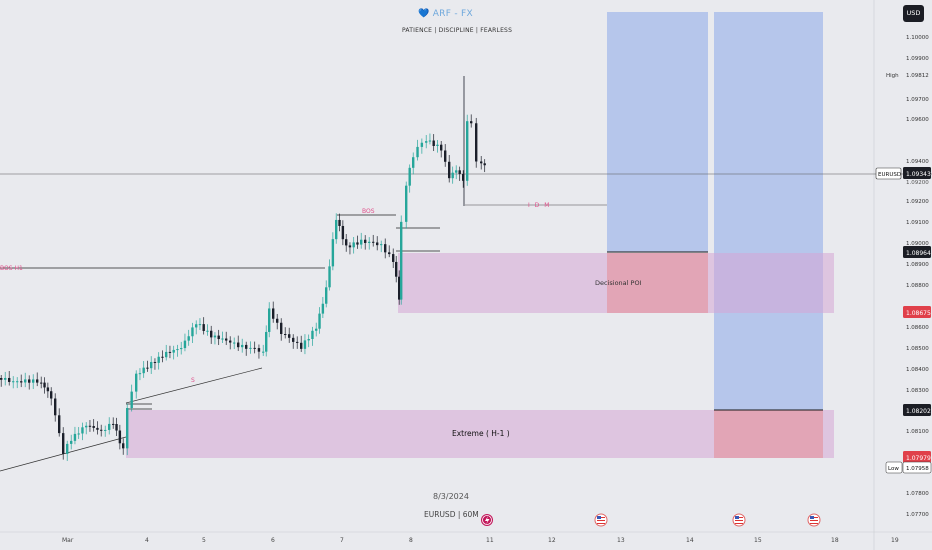  I want to click on s-label: S, so click(193, 380).